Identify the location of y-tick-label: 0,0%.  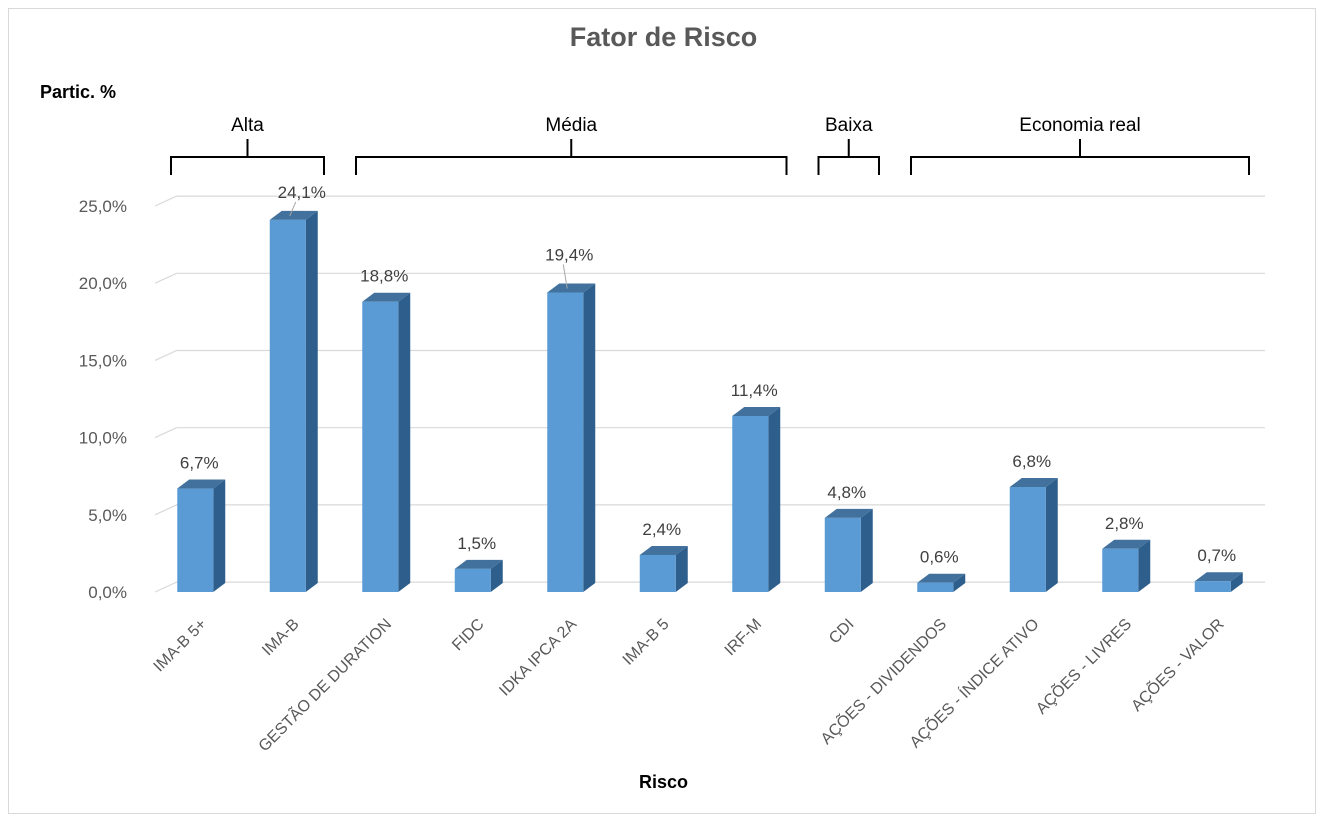
(107, 592).